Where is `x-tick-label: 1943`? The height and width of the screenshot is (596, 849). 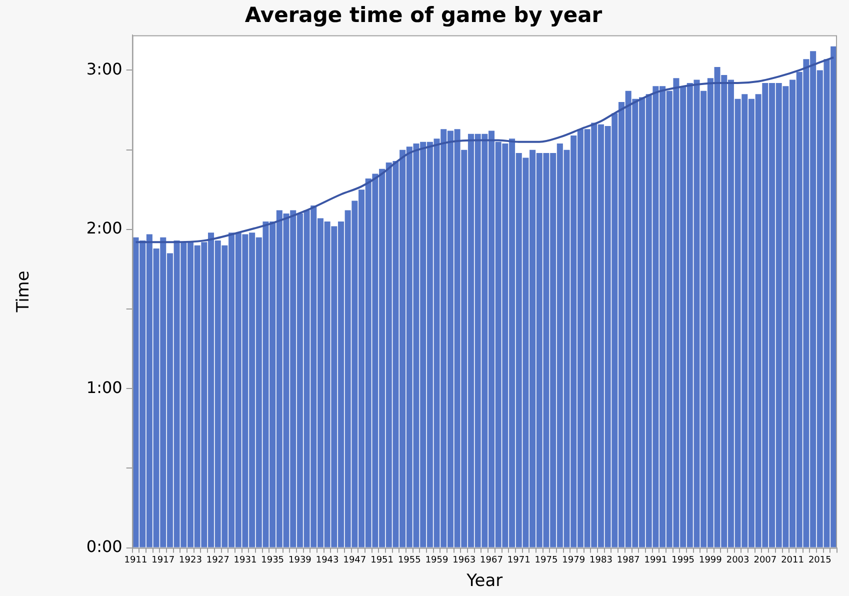
x-tick-label: 1943 is located at coordinates (327, 561).